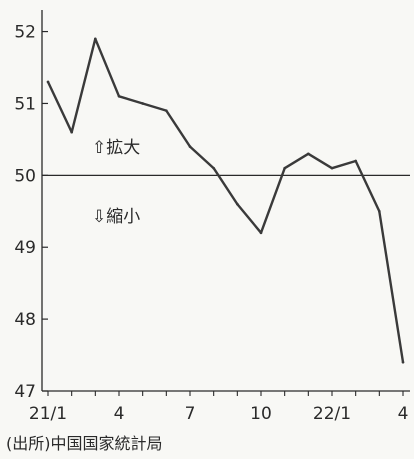  Describe the element at coordinates (84, 443) in the screenshot. I see `source-note: (出所)中国国家統計局` at that location.